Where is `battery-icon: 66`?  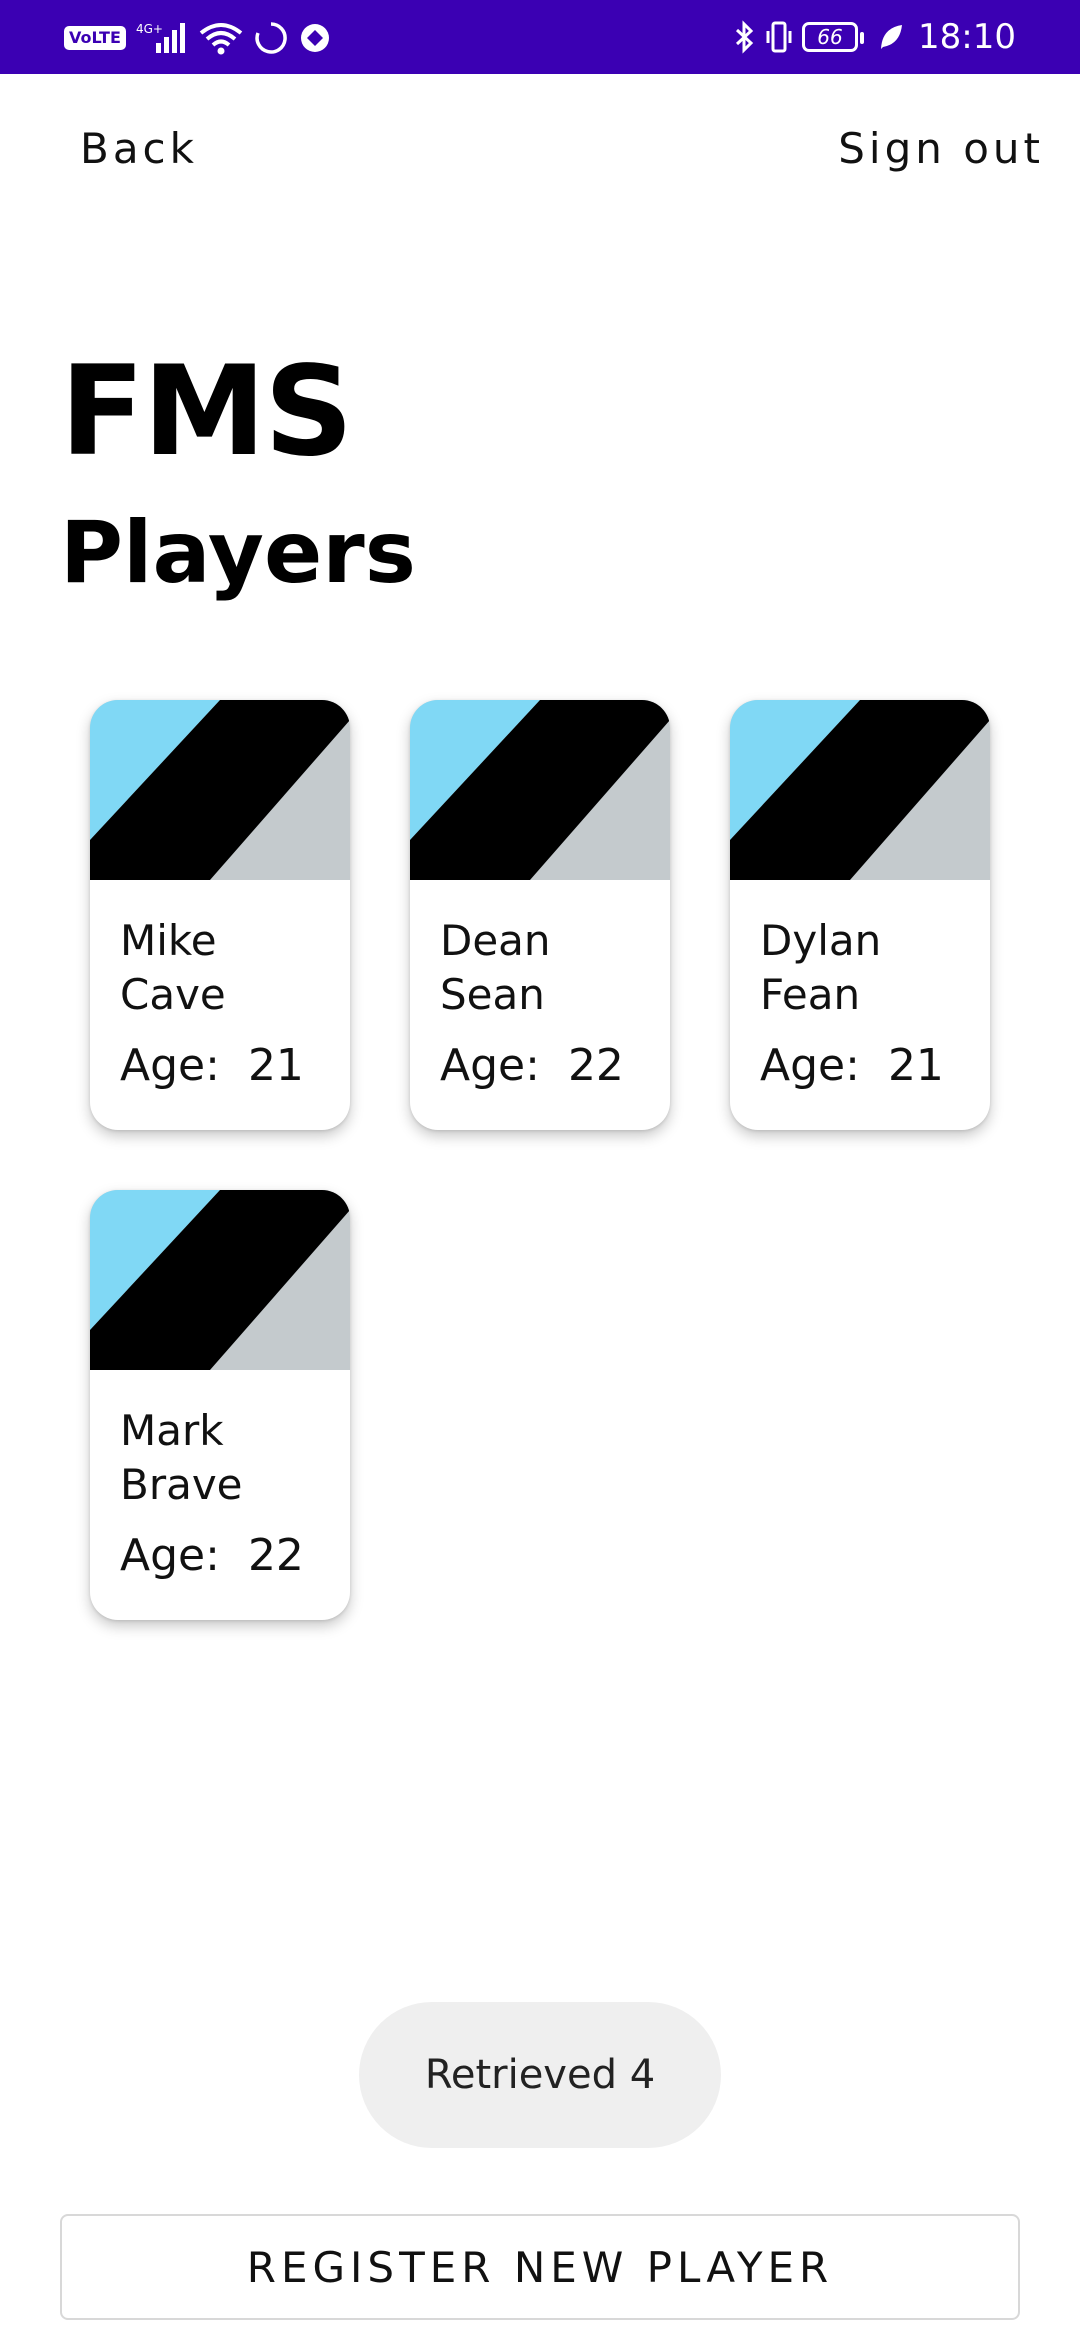 battery-icon: 66 is located at coordinates (833, 37).